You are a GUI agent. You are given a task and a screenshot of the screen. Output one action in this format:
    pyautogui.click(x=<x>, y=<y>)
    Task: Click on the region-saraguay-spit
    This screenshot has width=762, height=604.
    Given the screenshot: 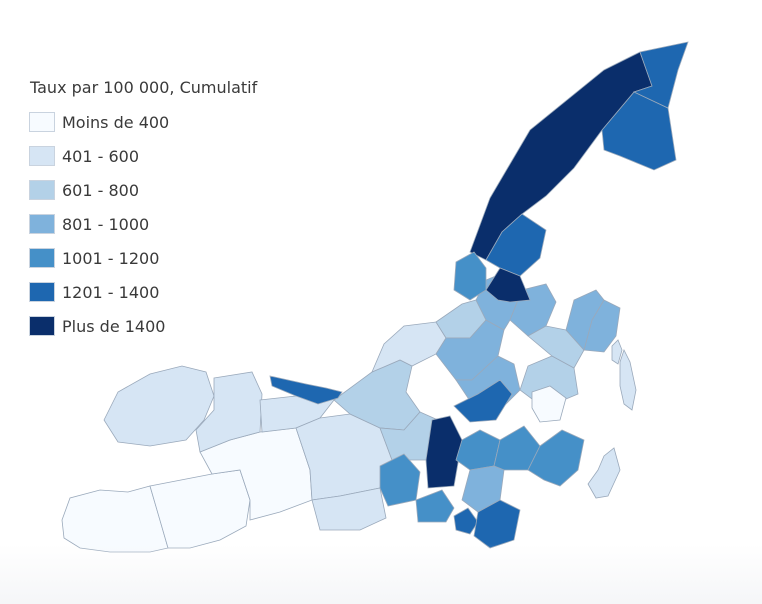 What is the action you would take?
    pyautogui.click(x=306, y=390)
    